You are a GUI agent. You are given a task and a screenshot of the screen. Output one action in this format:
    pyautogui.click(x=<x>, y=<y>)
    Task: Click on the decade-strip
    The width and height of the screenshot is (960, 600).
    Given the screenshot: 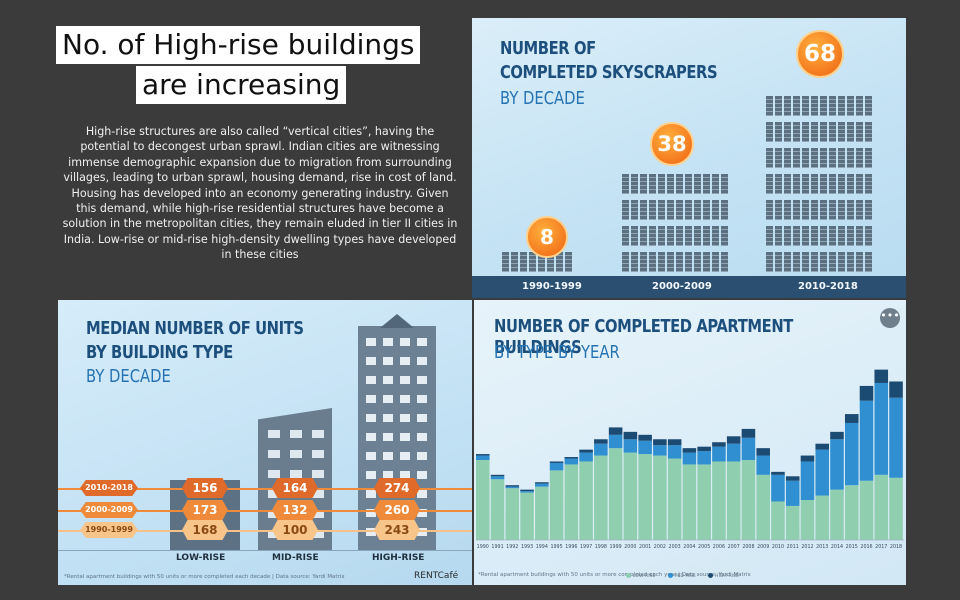 What is the action you would take?
    pyautogui.click(x=689, y=287)
    